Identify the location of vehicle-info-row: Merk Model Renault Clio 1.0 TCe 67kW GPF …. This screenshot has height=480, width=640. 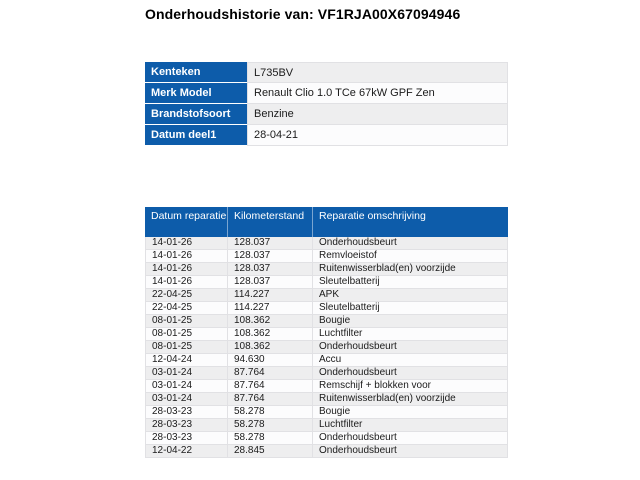
(326, 93).